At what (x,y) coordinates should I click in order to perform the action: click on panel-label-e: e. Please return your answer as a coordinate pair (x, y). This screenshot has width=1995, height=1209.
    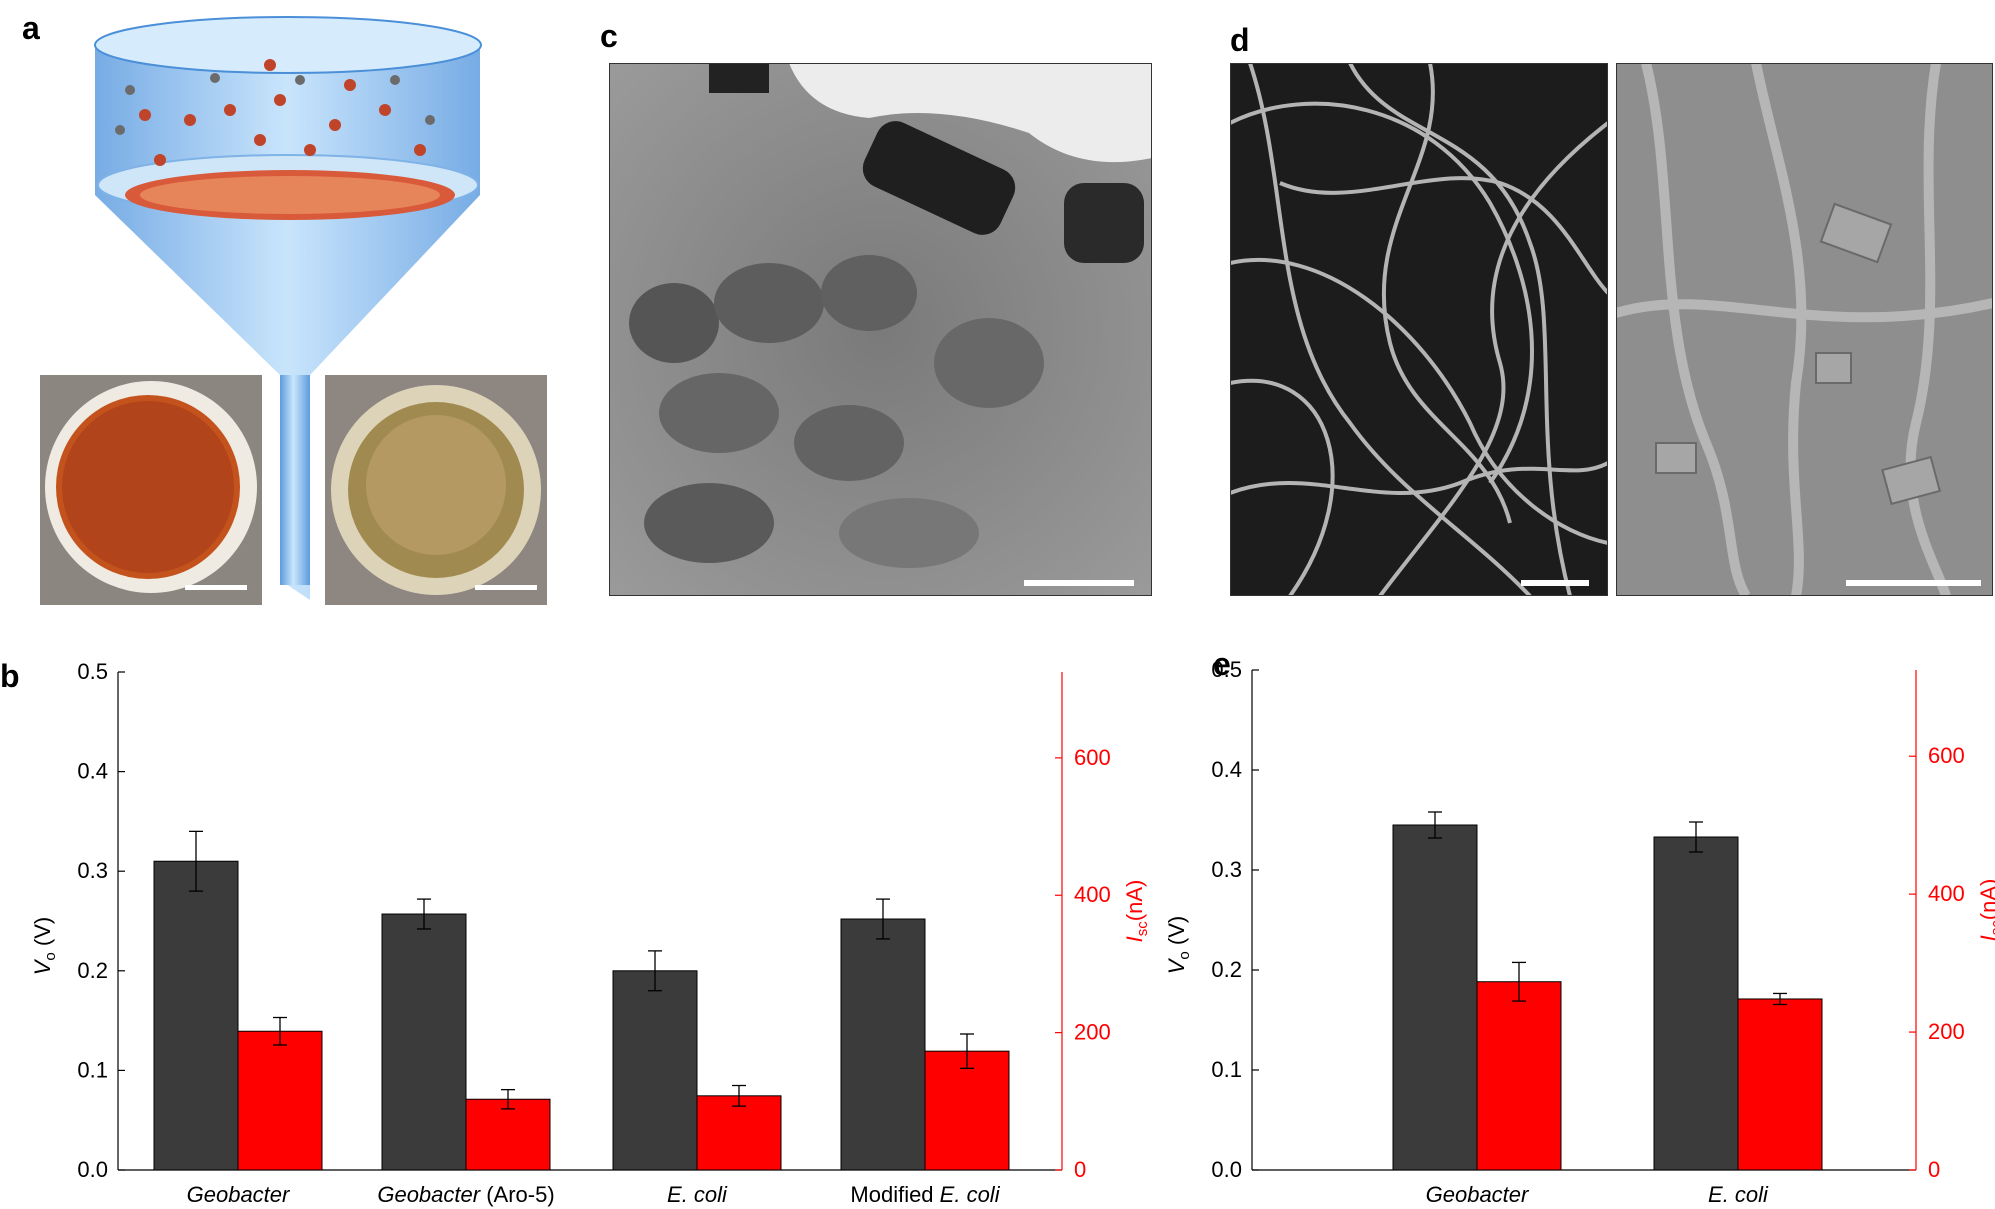
    Looking at the image, I should click on (1222, 664).